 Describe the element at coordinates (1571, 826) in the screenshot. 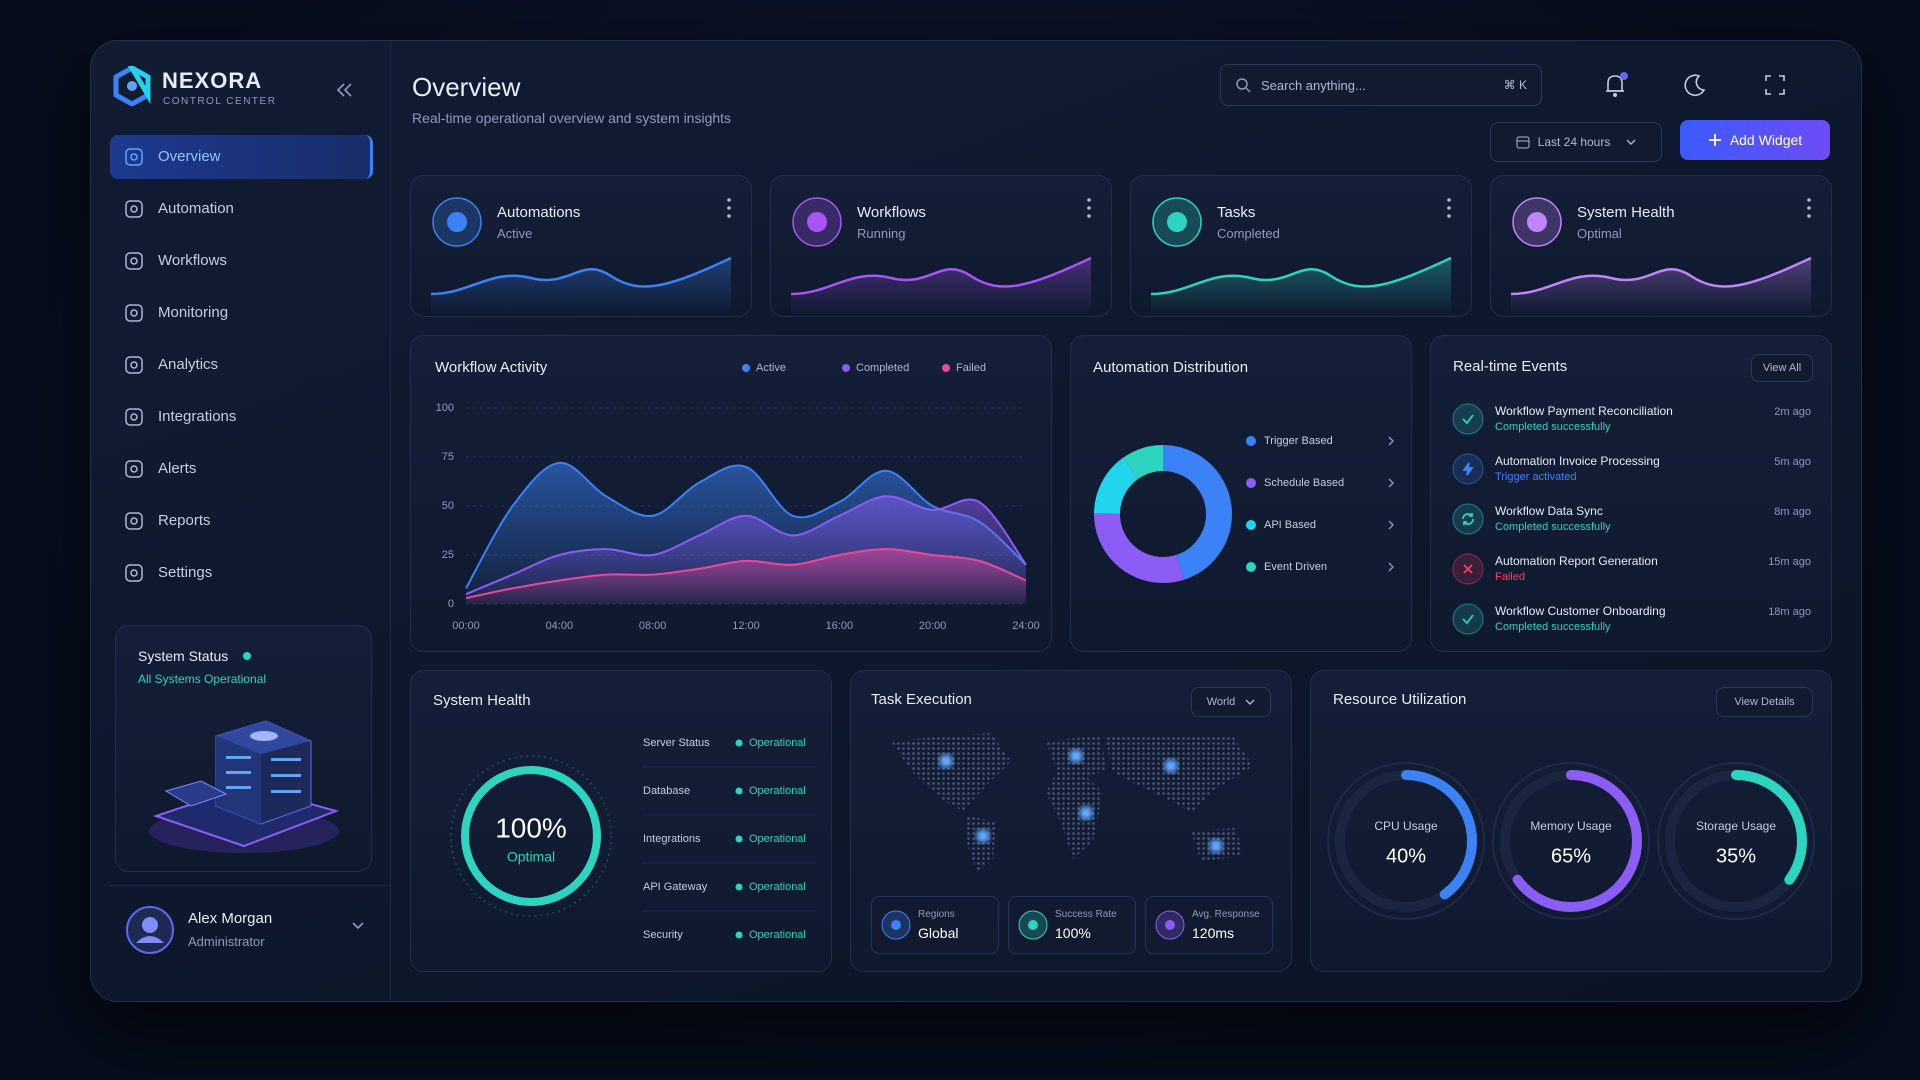

I see `gauge-label: Memory Usage` at that location.